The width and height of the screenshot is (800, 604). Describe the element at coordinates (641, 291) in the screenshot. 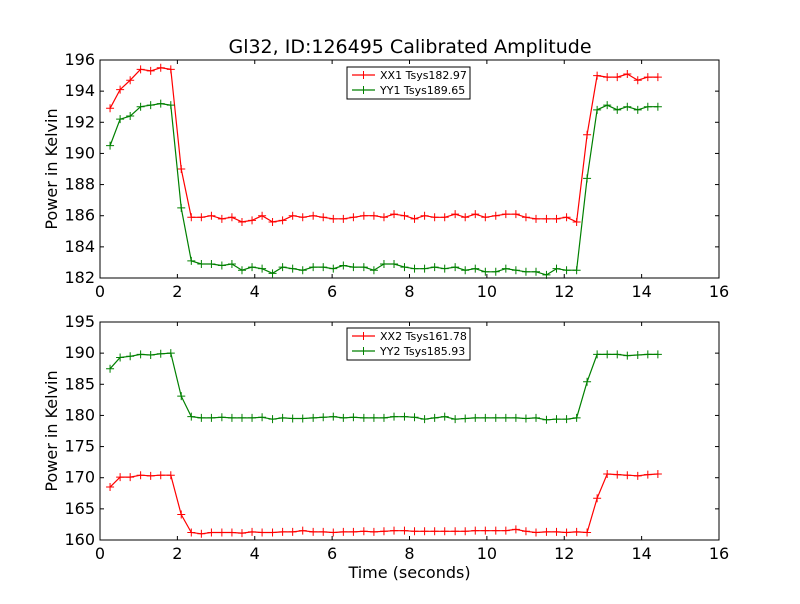

I see `x-tick-label: 14` at that location.